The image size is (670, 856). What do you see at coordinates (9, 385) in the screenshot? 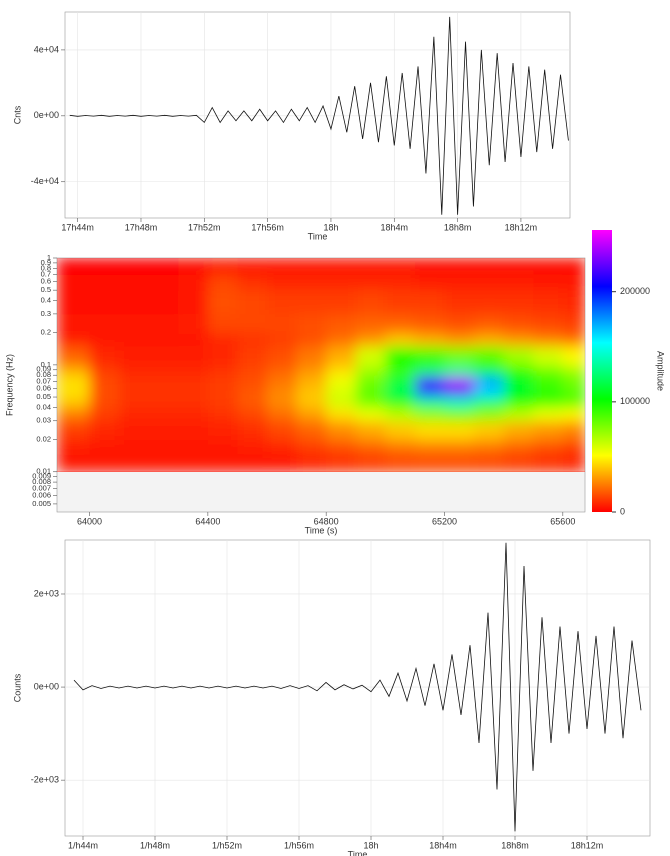
I see `y-axis-label: Frequency (Hz)` at bounding box center [9, 385].